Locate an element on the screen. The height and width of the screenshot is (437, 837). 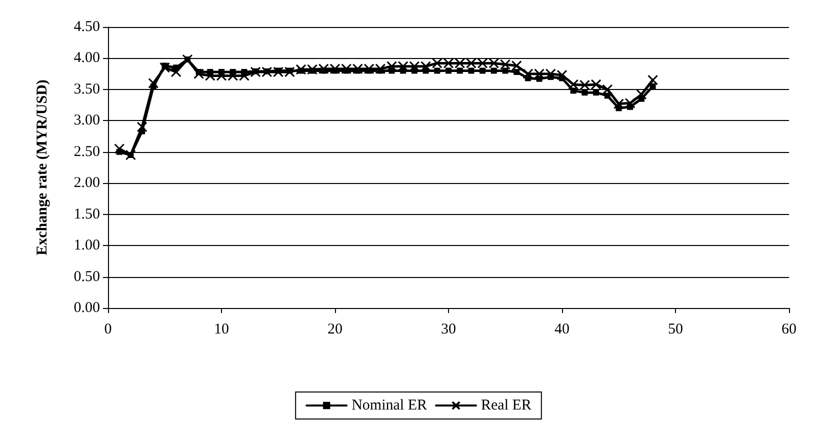
x-tick-label: 50 is located at coordinates (675, 330).